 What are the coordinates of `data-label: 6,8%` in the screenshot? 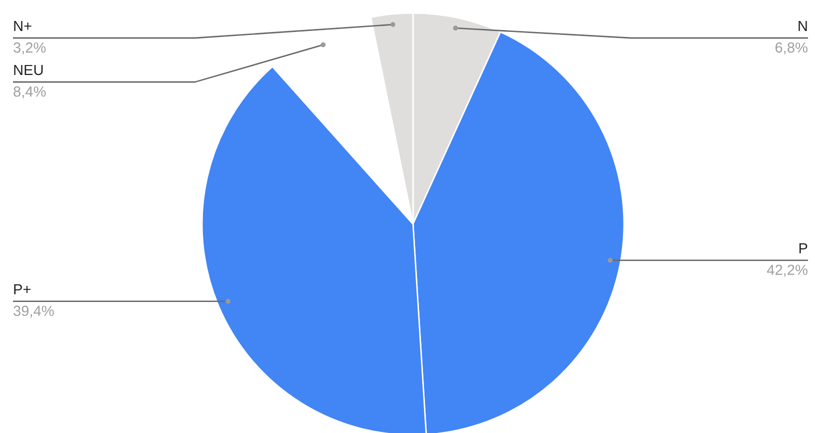 It's located at (792, 48).